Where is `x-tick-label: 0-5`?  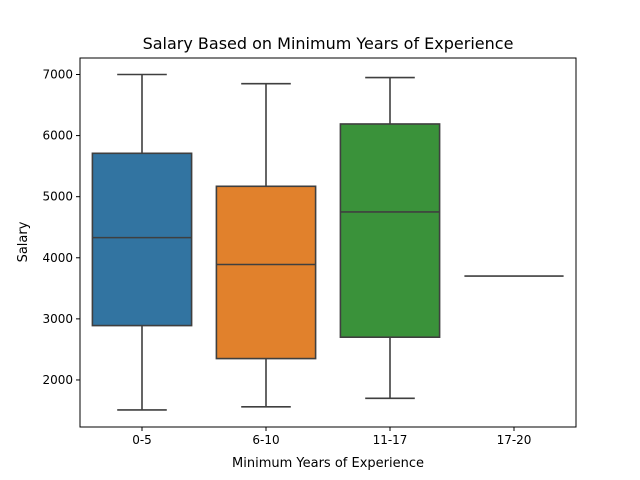
x-tick-label: 0-5 is located at coordinates (142, 440).